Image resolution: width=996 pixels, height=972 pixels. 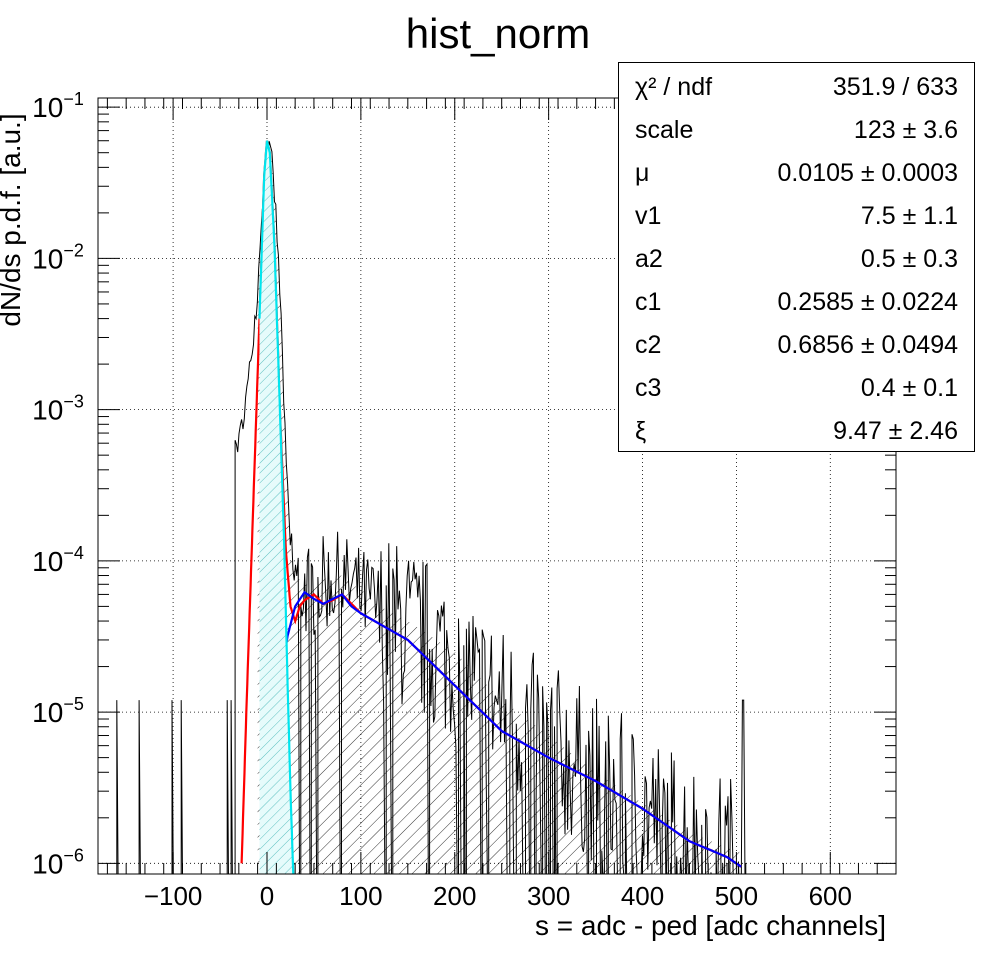 I want to click on stats-row: a2 0.5 ± 0.3, so click(x=796, y=258).